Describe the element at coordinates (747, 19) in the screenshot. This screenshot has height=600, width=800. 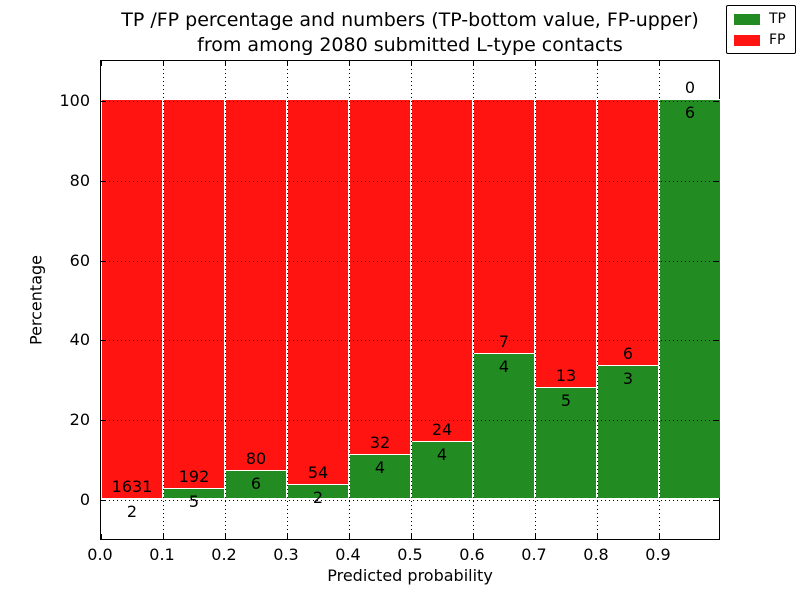
I see `tp-swatch-icon` at that location.